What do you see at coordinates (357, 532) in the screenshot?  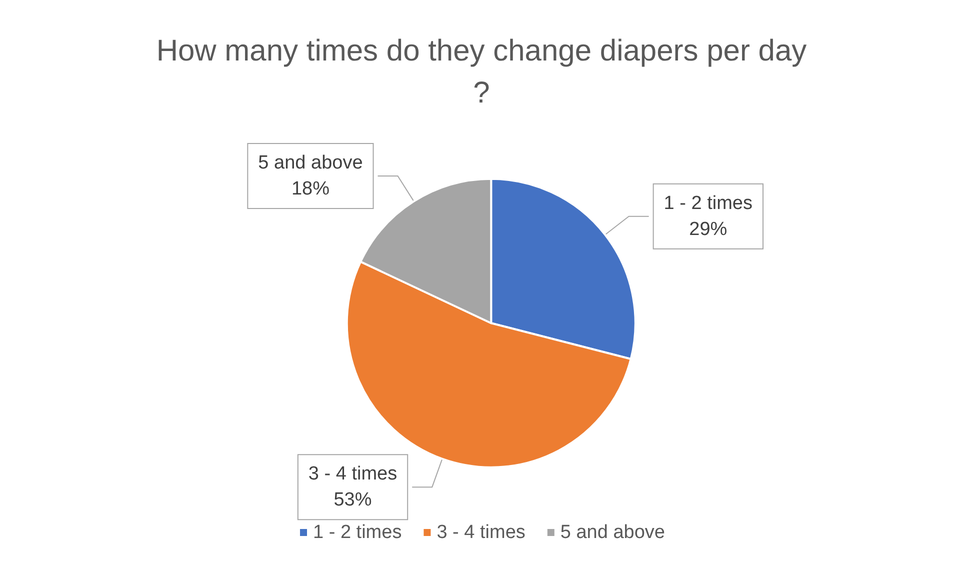 I see `legend-label: 1 - 2 times` at bounding box center [357, 532].